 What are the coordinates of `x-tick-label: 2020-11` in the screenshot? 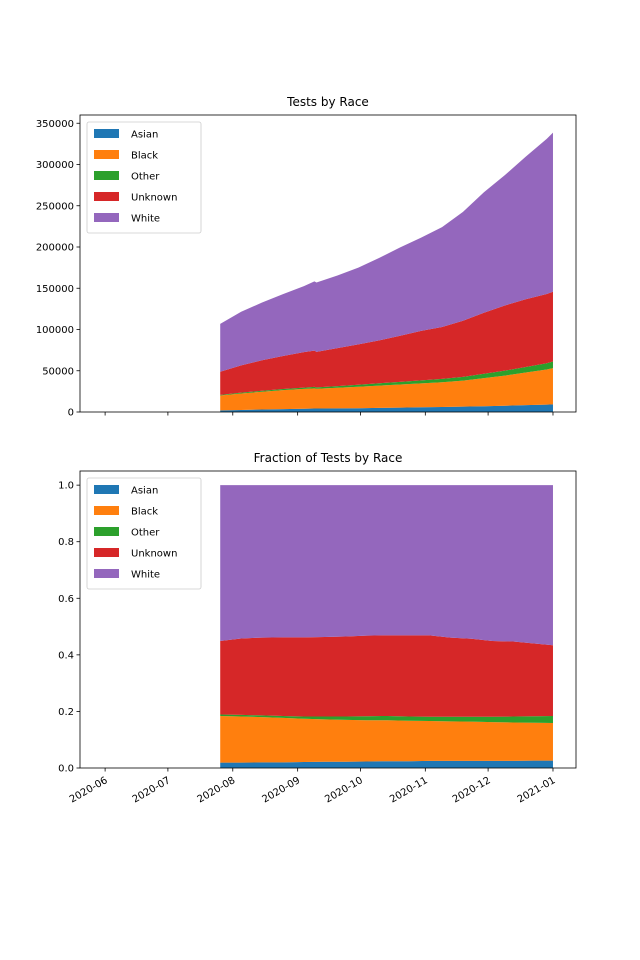 It's located at (409, 790).